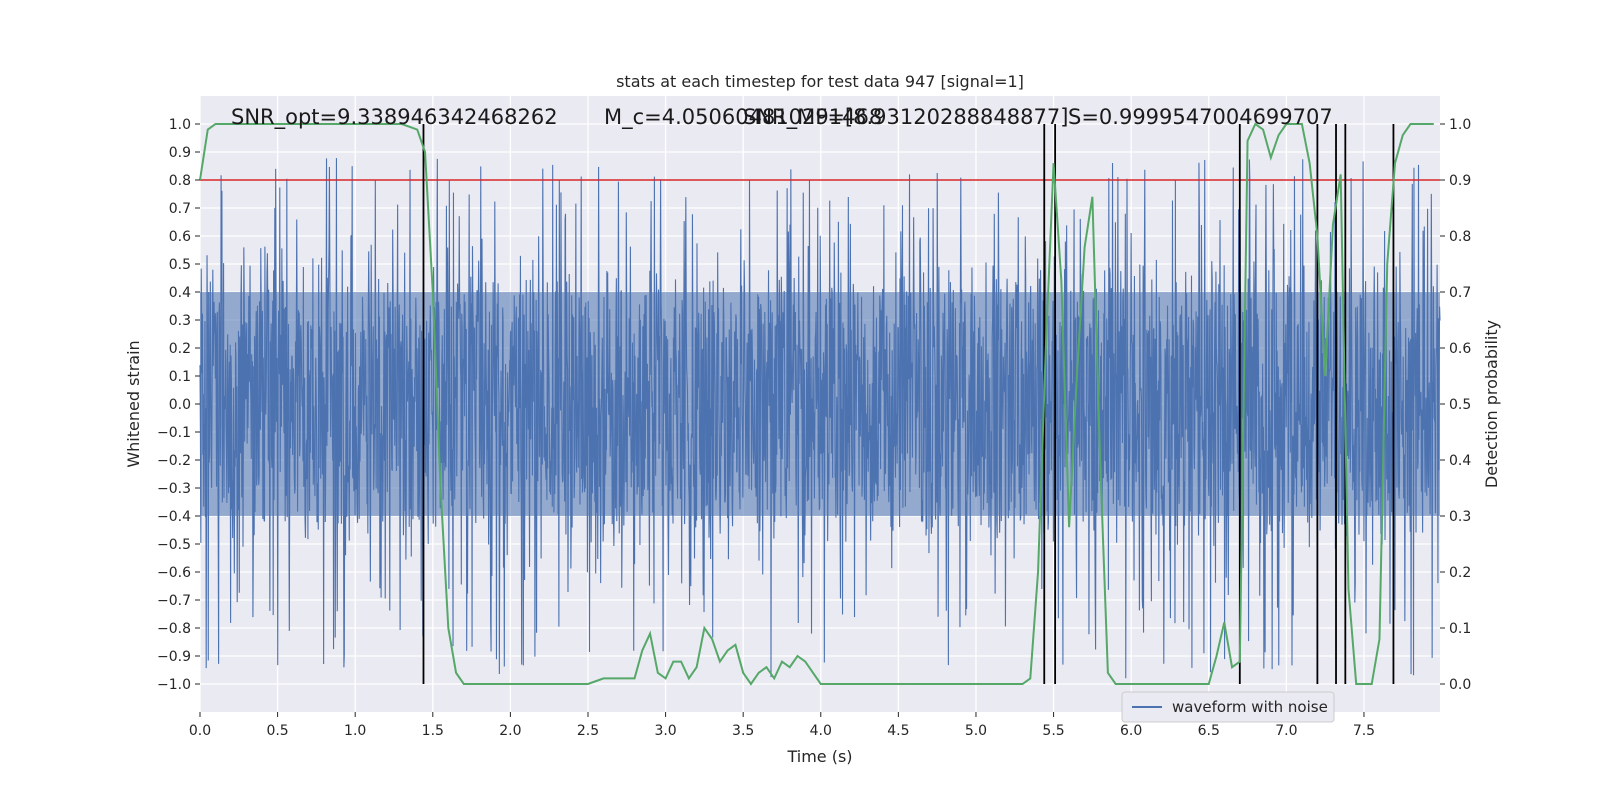 The image size is (1600, 800). Describe the element at coordinates (898, 731) in the screenshot. I see `x-tick-label: 4.5` at that location.